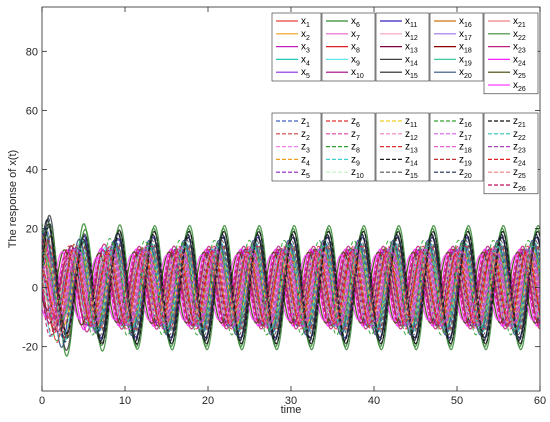 Image resolution: width=550 pixels, height=422 pixels. Describe the element at coordinates (208, 401) in the screenshot. I see `x-tick-label: 20` at that location.